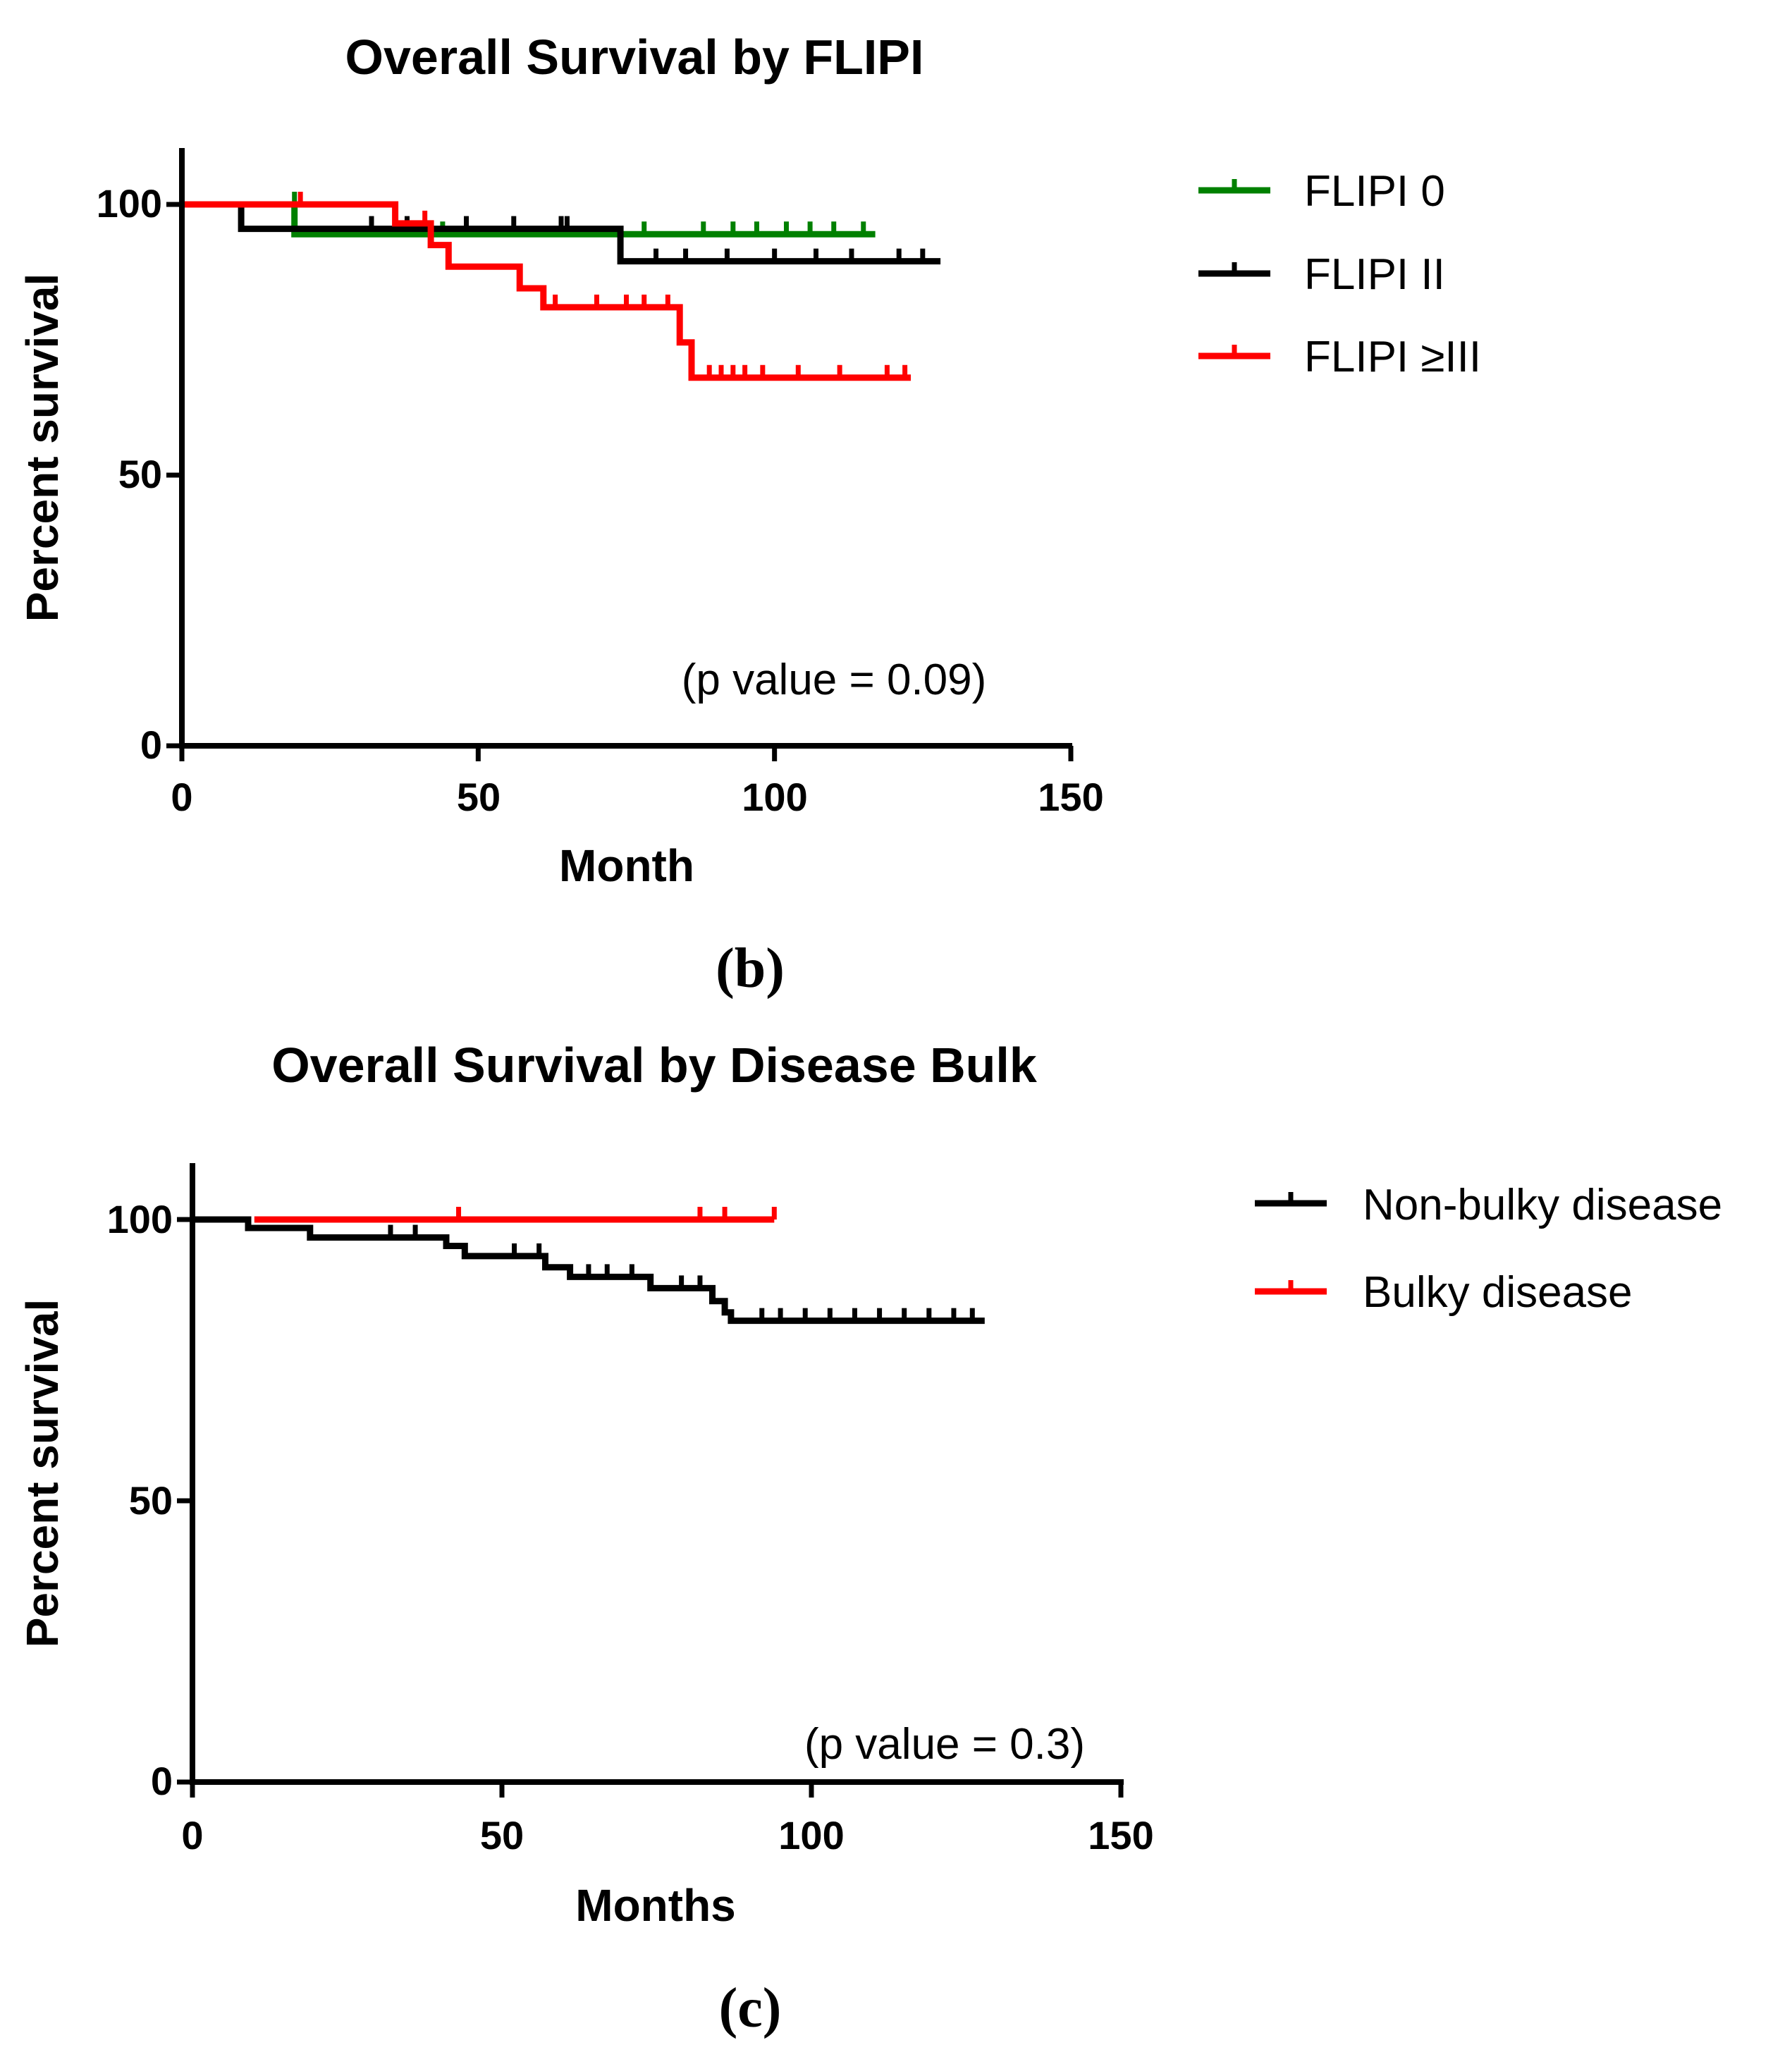 This screenshot has height=2064, width=1792. What do you see at coordinates (1488, 1249) in the screenshot?
I see `chart-c-legend: Non-bulky disease Bulky disease` at bounding box center [1488, 1249].